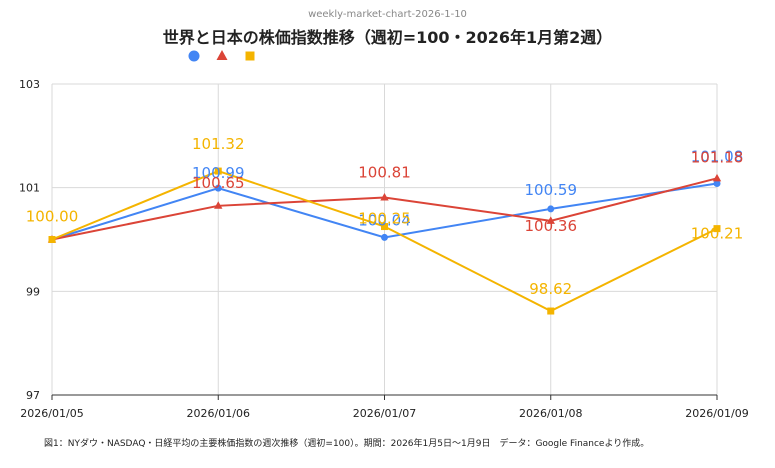  I want to click on legend-triangle-icon, so click(222, 55).